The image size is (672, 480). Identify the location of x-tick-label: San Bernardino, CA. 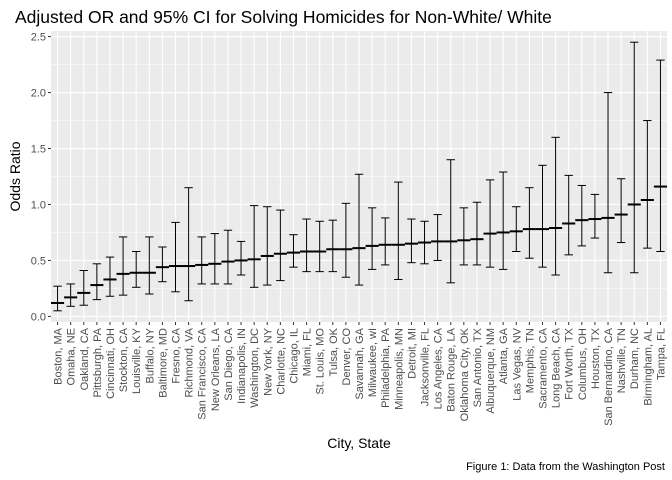
(609, 376).